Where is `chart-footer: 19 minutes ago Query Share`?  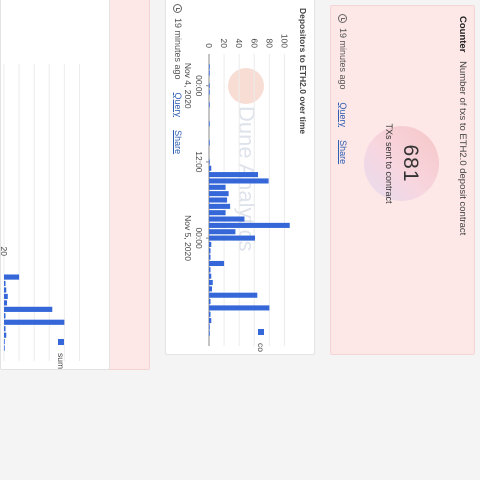 chart-footer: 19 minutes ago Query Share is located at coordinates (178, 79).